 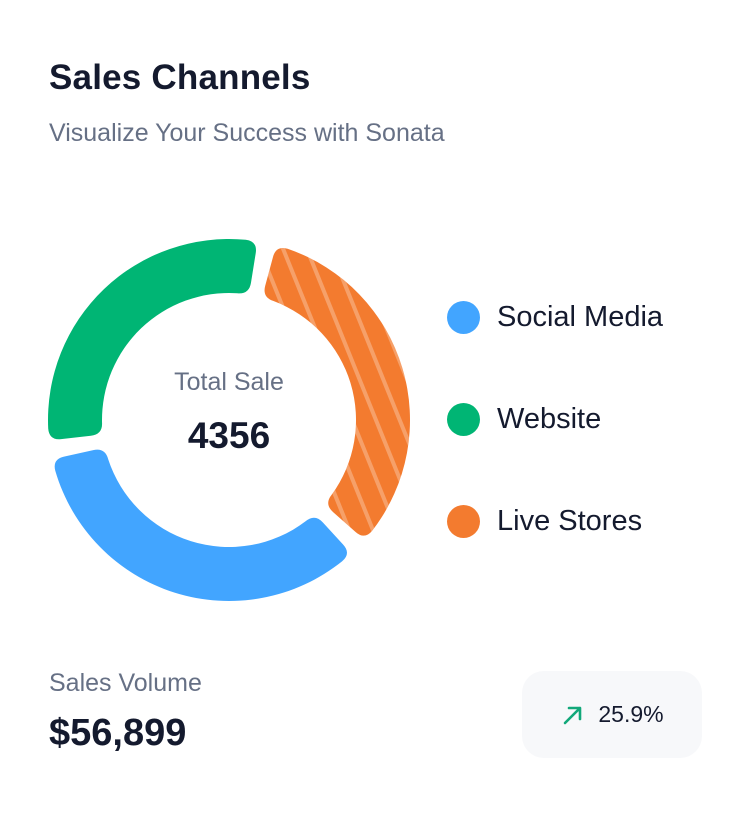 I want to click on slice-social-media, so click(x=200, y=525).